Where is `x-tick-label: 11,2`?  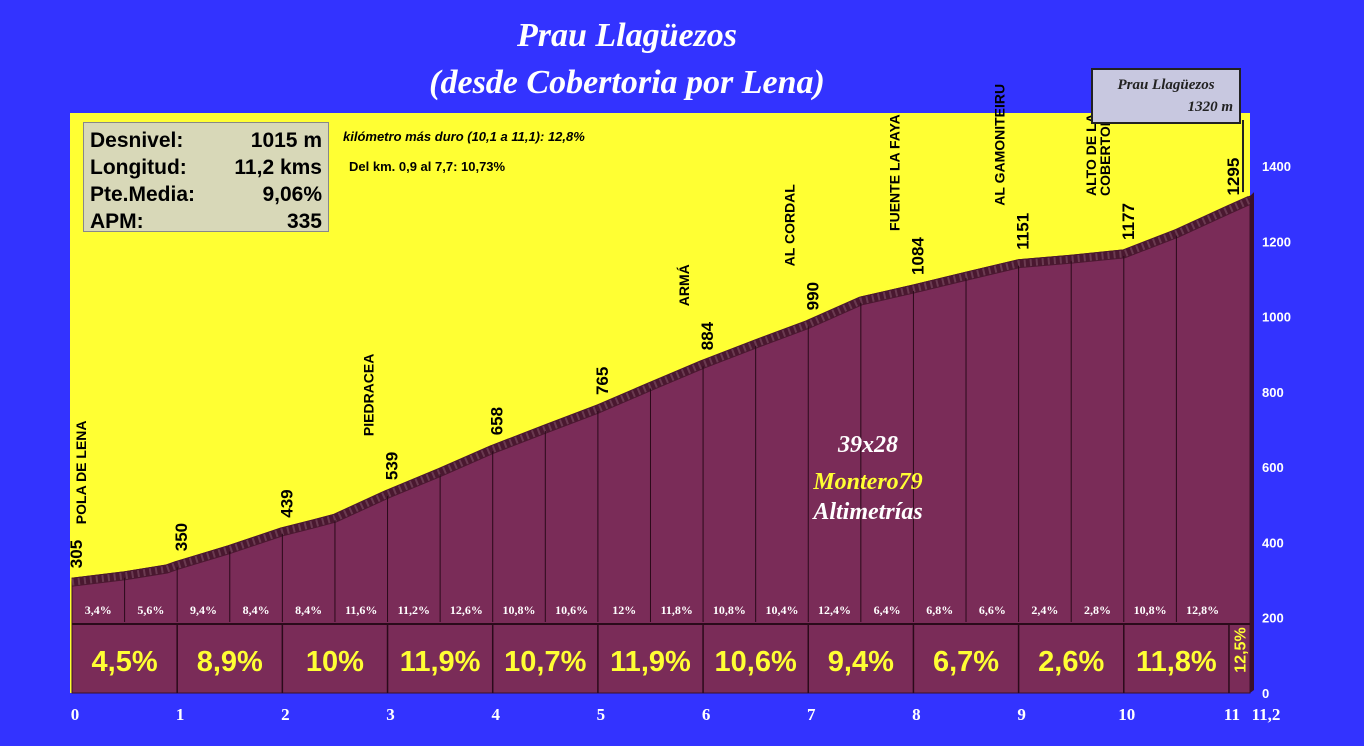 x-tick-label: 11,2 is located at coordinates (1266, 714).